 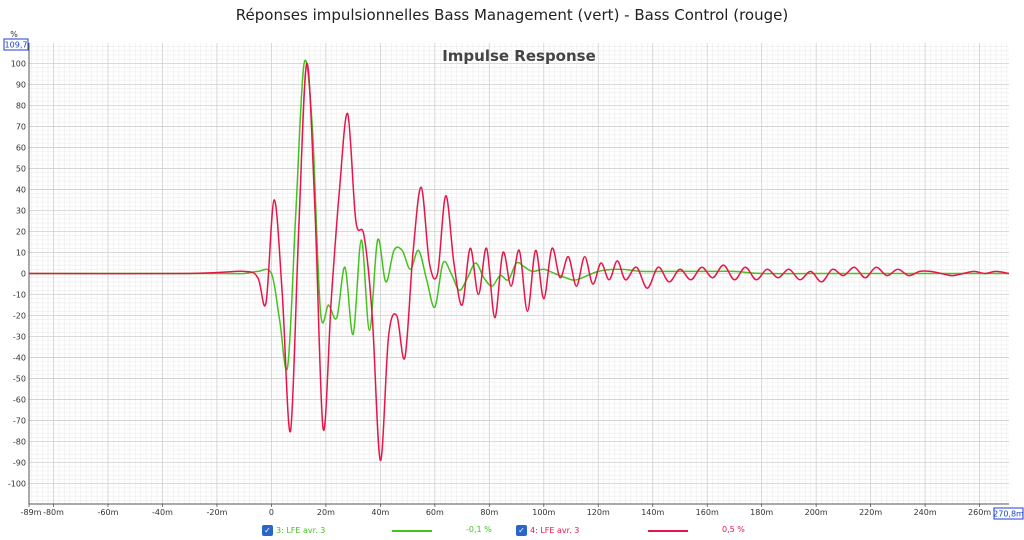 What do you see at coordinates (19, 295) in the screenshot?
I see `y-tick-label: -10` at bounding box center [19, 295].